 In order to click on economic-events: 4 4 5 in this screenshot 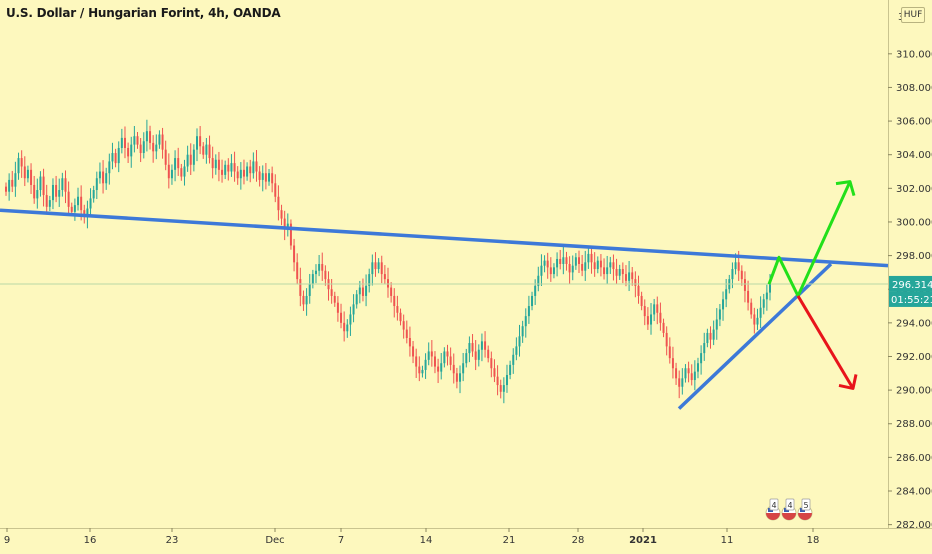, I will do `click(789, 509)`.